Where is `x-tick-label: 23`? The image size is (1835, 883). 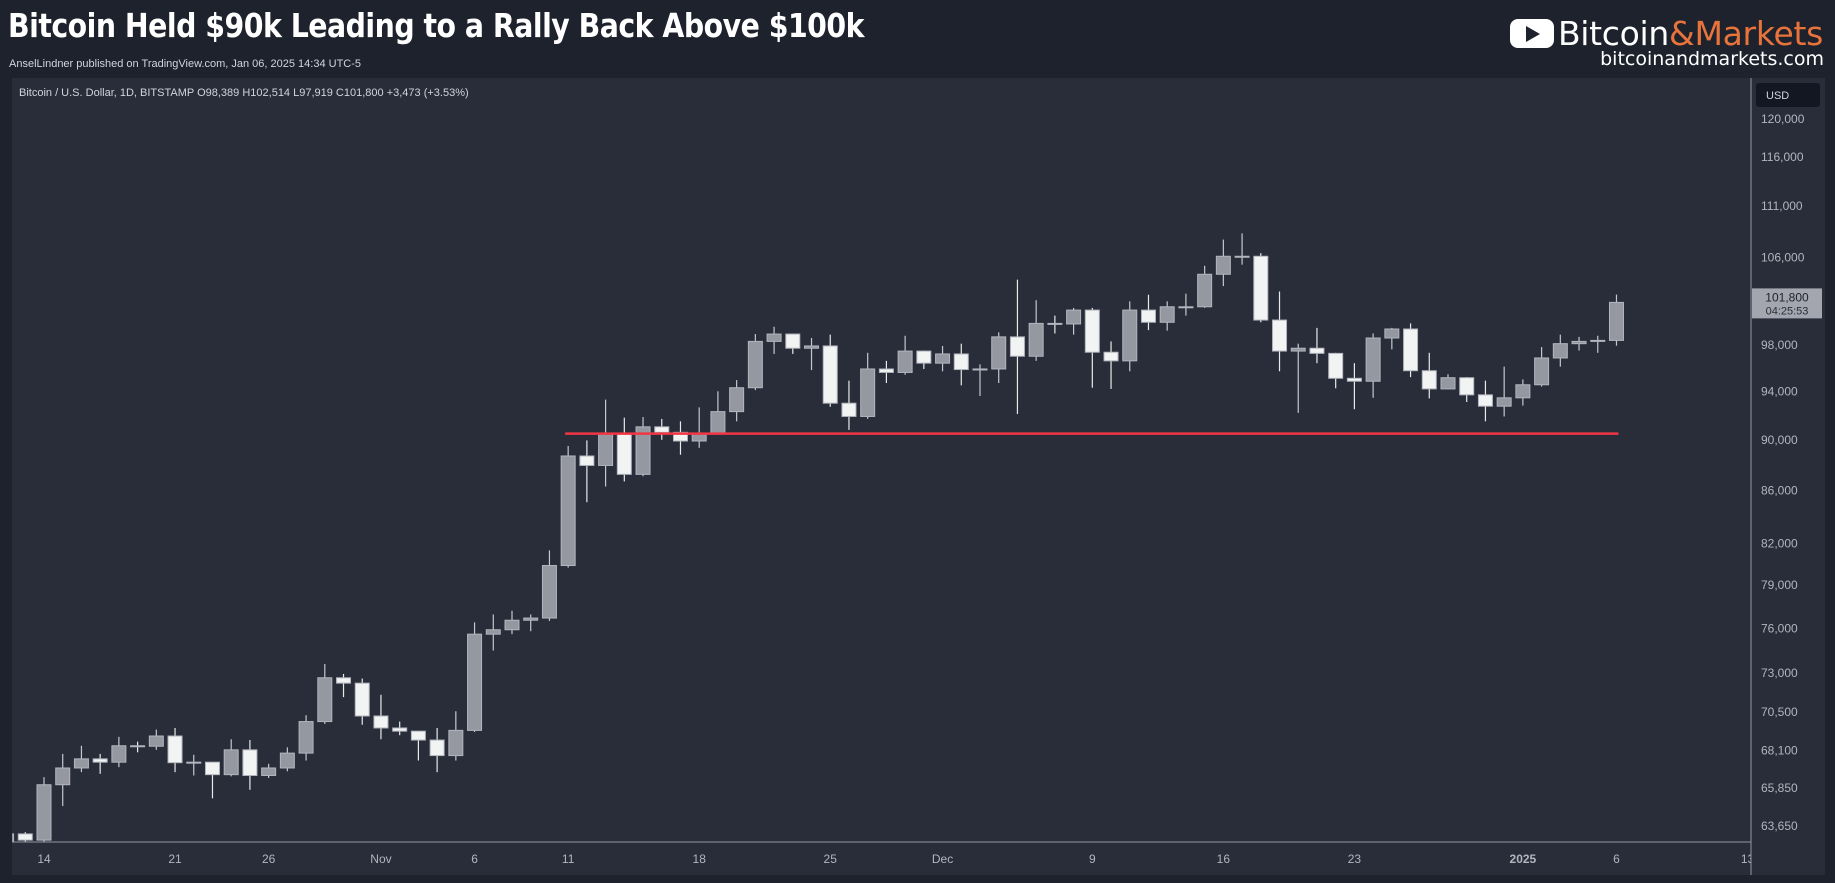
x-tick-label: 23 is located at coordinates (1355, 859).